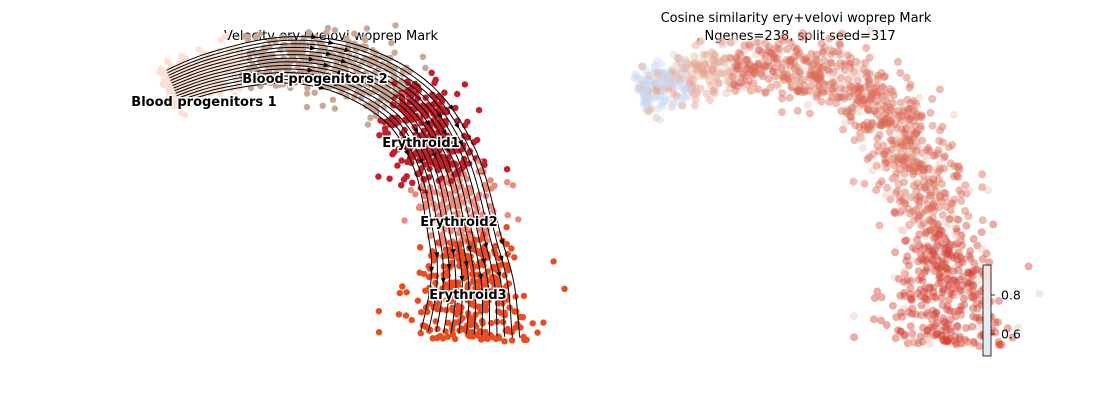 The height and width of the screenshot is (400, 1100). What do you see at coordinates (314, 79) in the screenshot?
I see `cluster-label-blood-progenitors-2: Blood progenitors 2` at bounding box center [314, 79].